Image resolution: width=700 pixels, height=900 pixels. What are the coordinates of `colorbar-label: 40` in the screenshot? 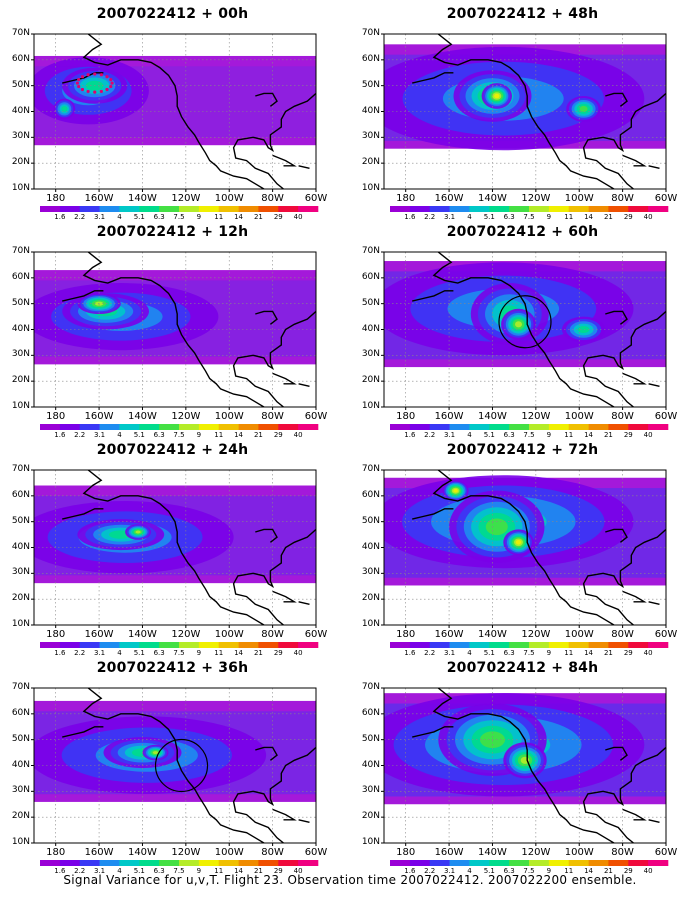 It's located at (298, 435).